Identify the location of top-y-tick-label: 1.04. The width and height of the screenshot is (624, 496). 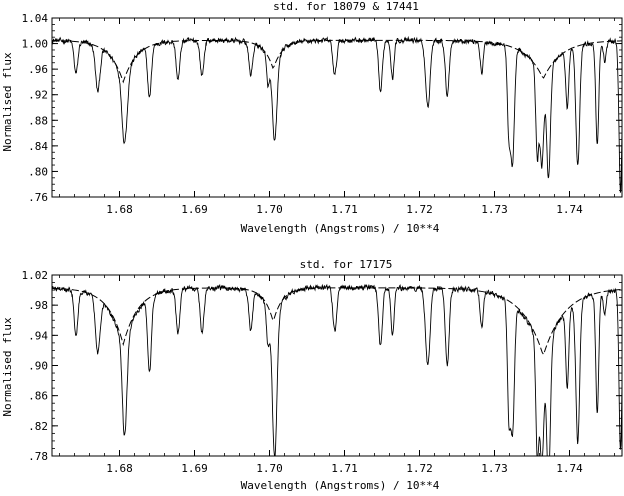
(35, 18).